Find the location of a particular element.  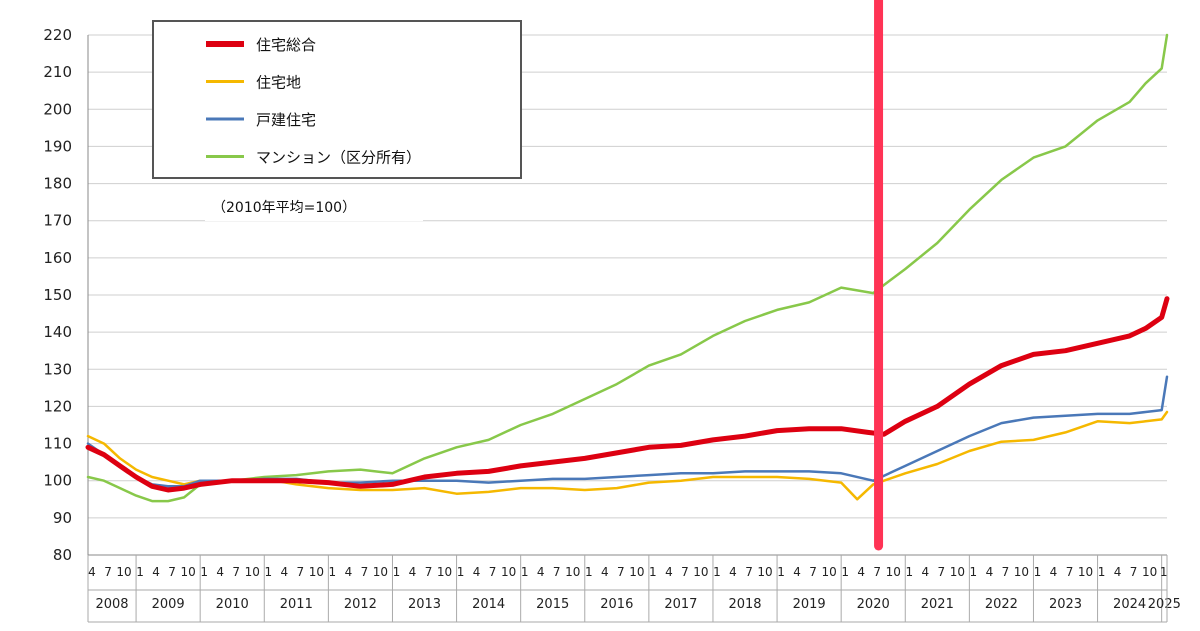

y-tick-label: 190 is located at coordinates (57, 146).